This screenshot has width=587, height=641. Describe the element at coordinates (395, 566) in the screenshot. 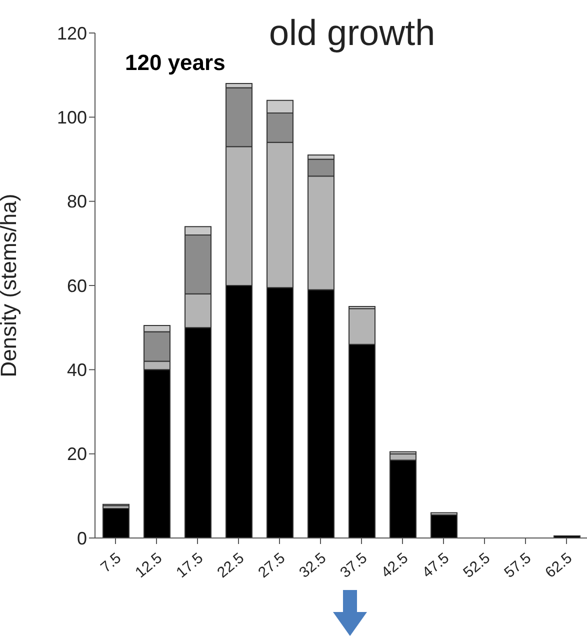

I see `x-tick-label: 42.5` at that location.